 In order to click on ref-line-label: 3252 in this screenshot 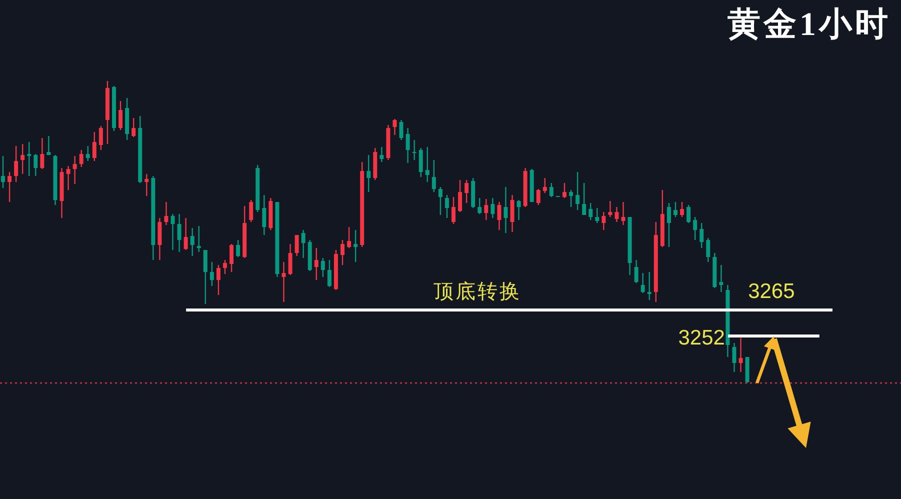, I will do `click(701, 338)`.